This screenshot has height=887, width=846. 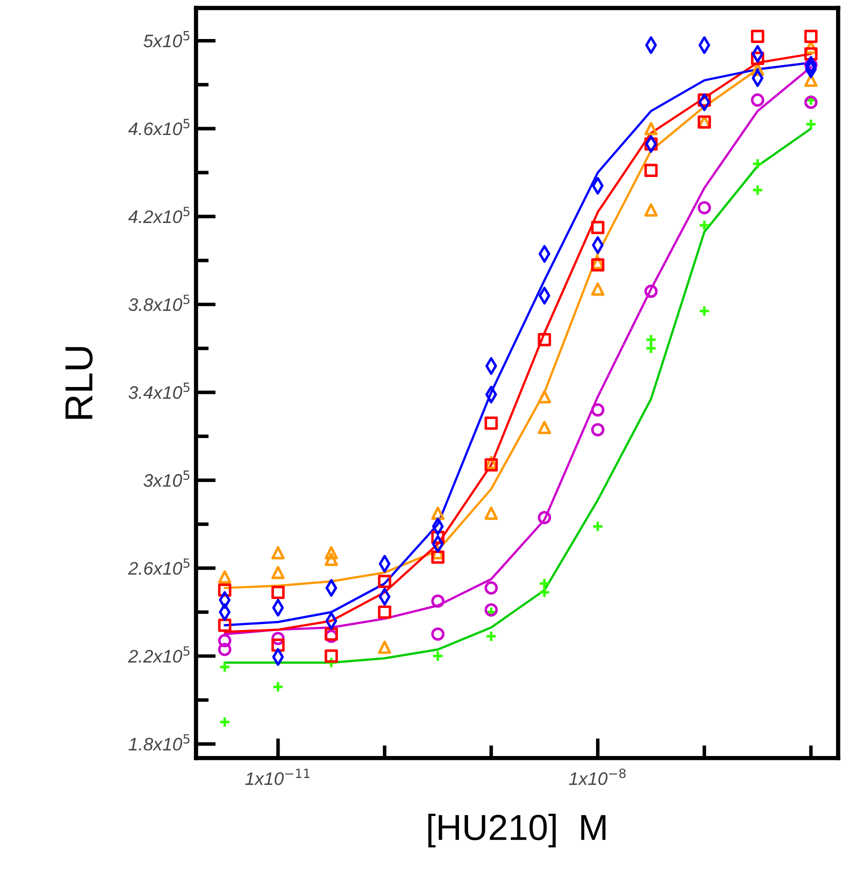 What do you see at coordinates (159, 742) in the screenshot?
I see `y-tick-label: 1.8x10$^{5}$` at bounding box center [159, 742].